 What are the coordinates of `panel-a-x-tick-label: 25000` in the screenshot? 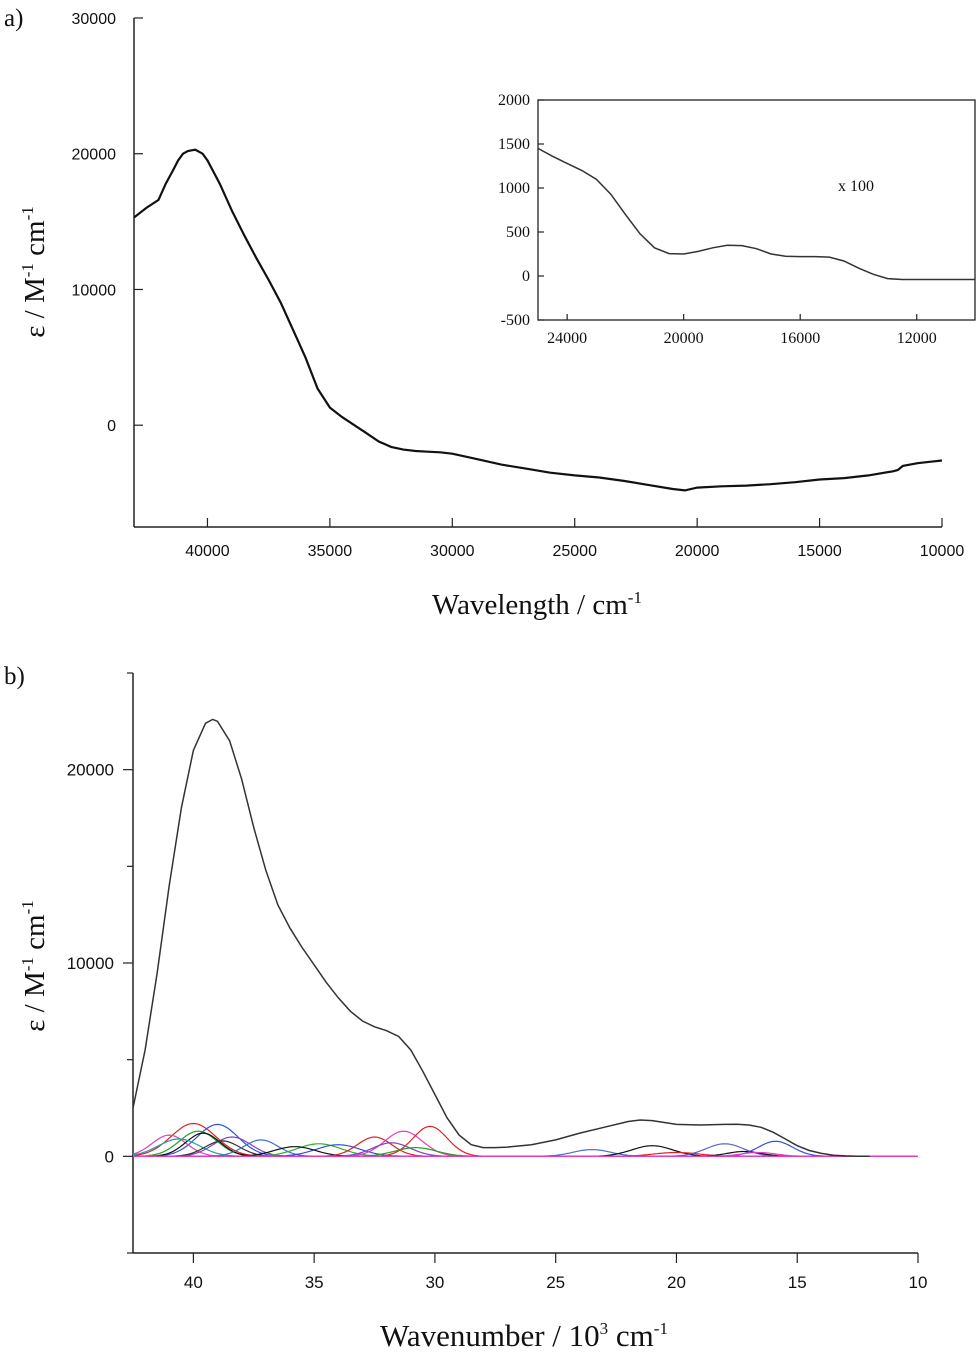 It's located at (574, 551).